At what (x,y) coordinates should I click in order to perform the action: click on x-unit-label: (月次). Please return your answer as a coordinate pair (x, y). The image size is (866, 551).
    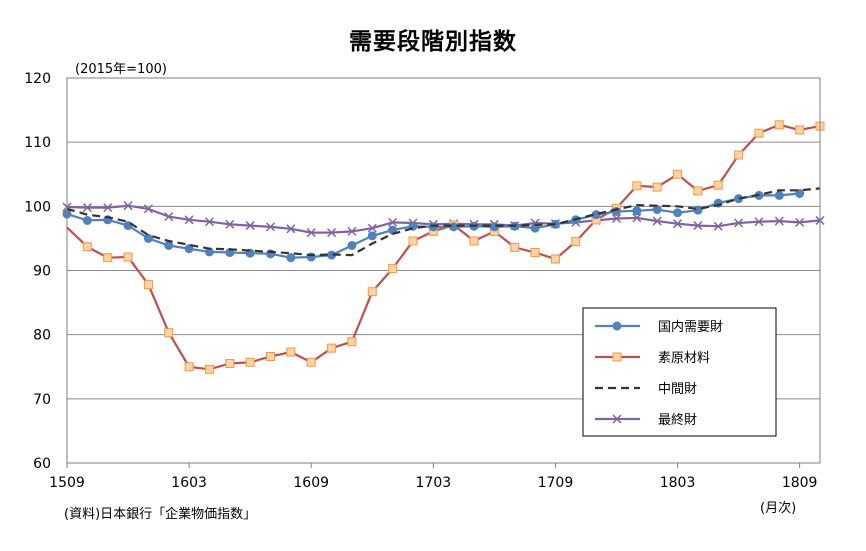
    Looking at the image, I should click on (778, 508).